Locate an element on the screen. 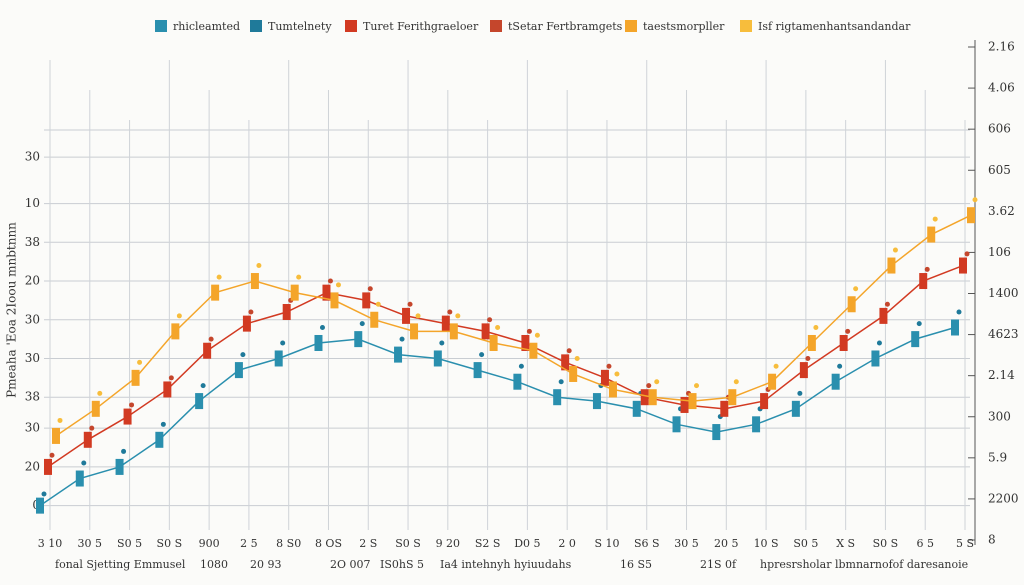  footer-label: Ia4 intehnyh hyiuudahs is located at coordinates (506, 564).